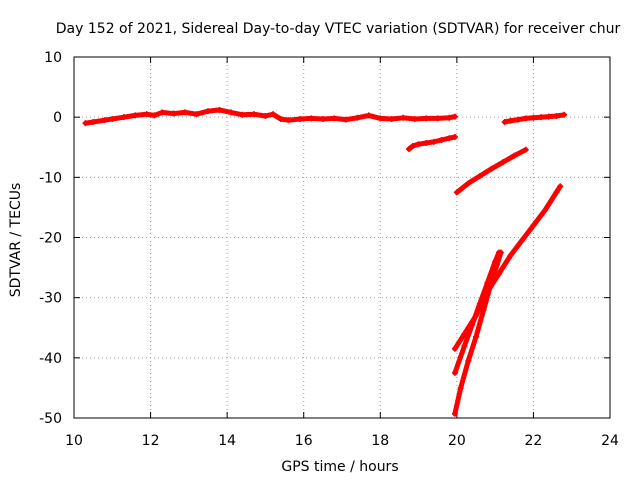  I want to click on x-tick-label: 16, so click(304, 441).